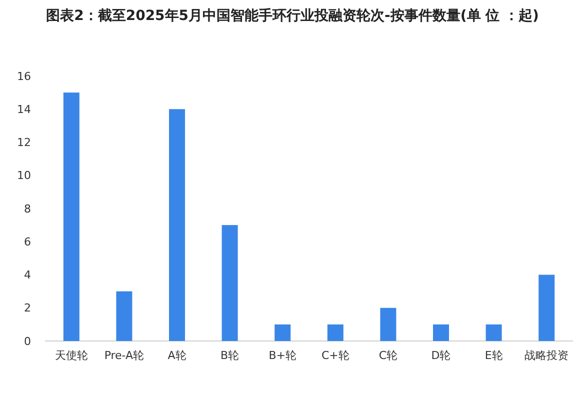 Image resolution: width=585 pixels, height=420 pixels. I want to click on y-tick-label: 10, so click(24, 175).